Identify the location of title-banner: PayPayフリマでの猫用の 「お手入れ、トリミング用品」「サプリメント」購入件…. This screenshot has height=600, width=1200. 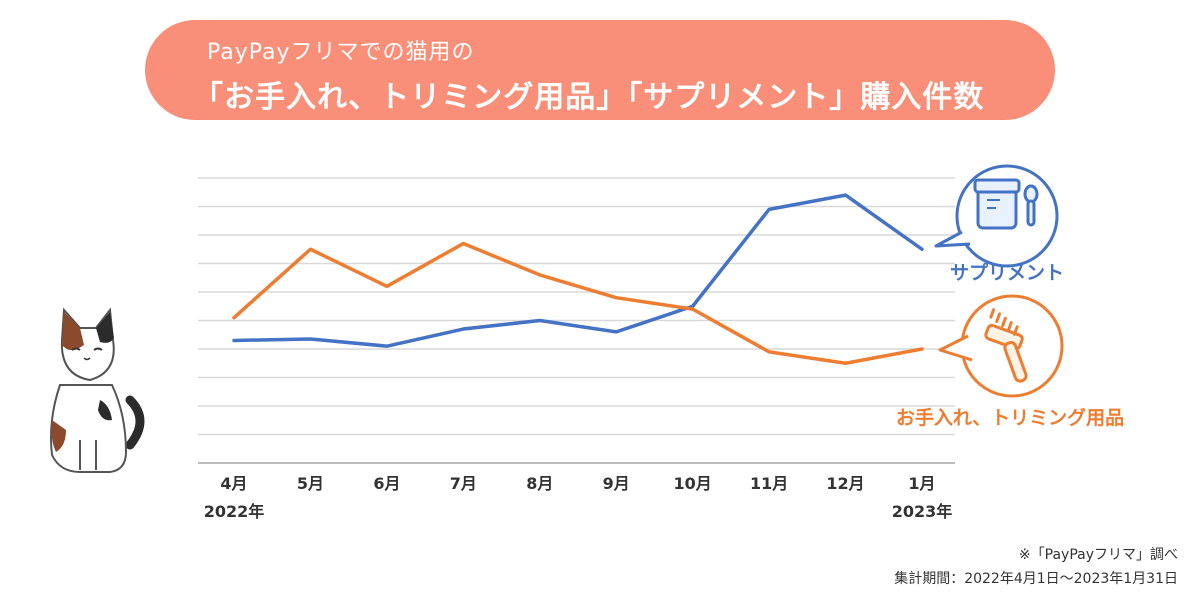
(600, 70).